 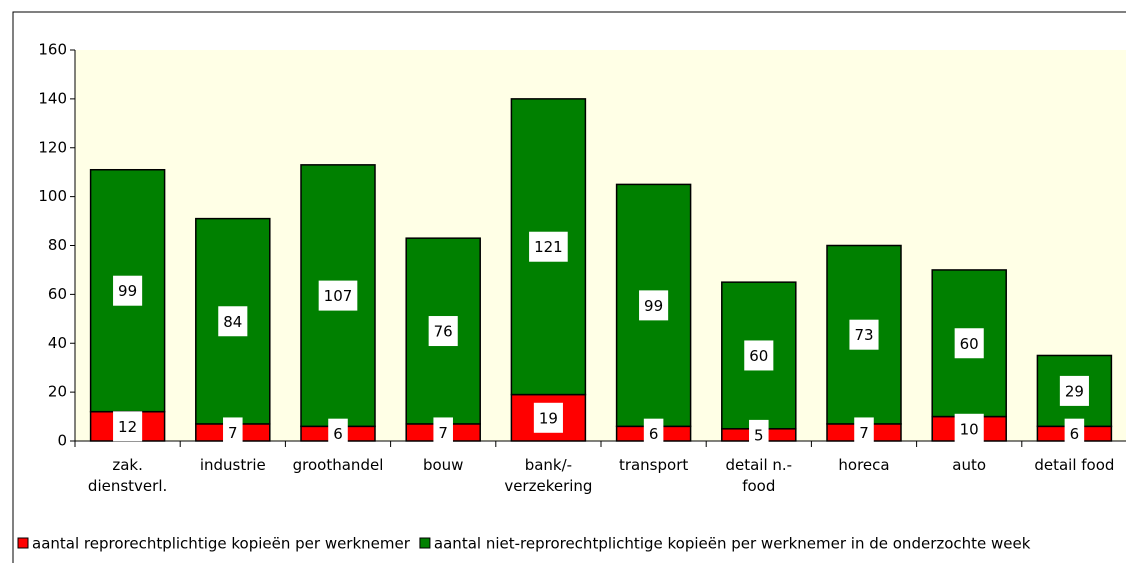 I want to click on data-label: 84, so click(x=232, y=322).